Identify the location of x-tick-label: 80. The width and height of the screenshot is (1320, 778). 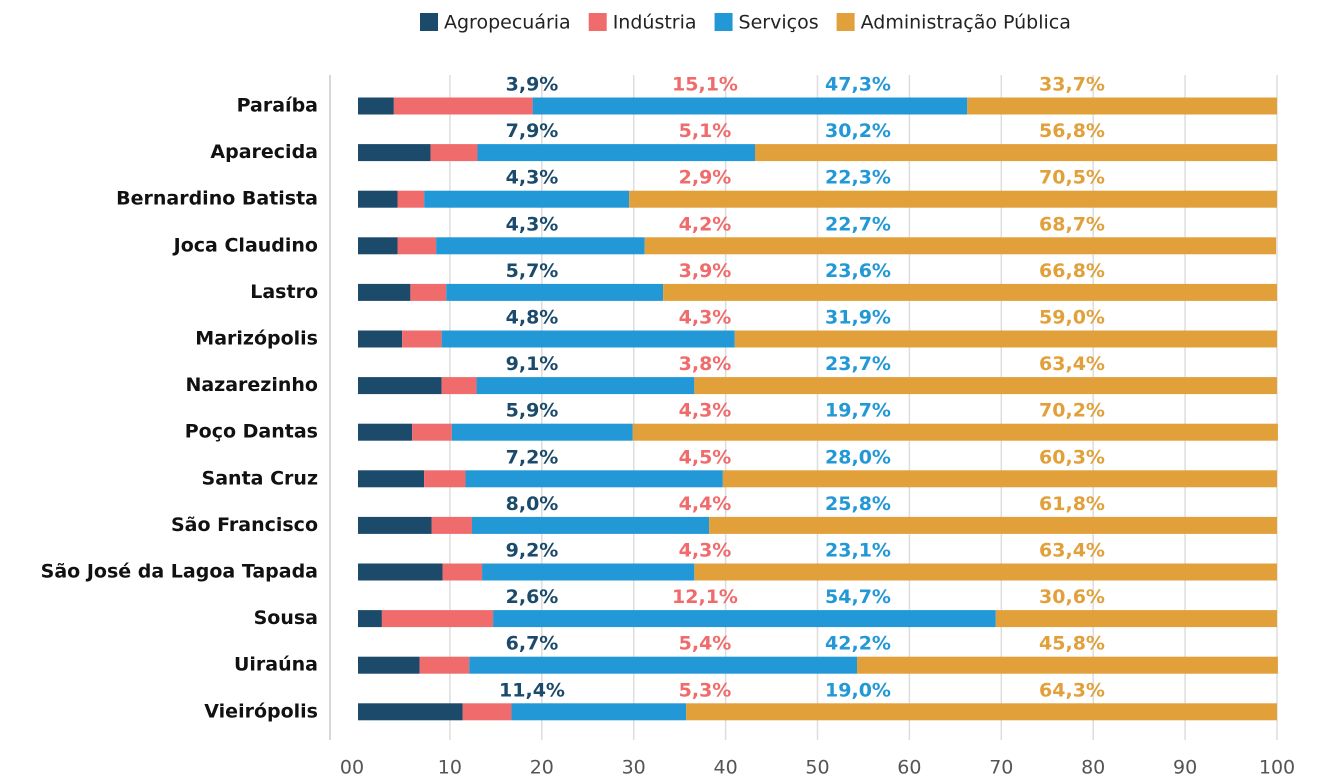
(1093, 767).